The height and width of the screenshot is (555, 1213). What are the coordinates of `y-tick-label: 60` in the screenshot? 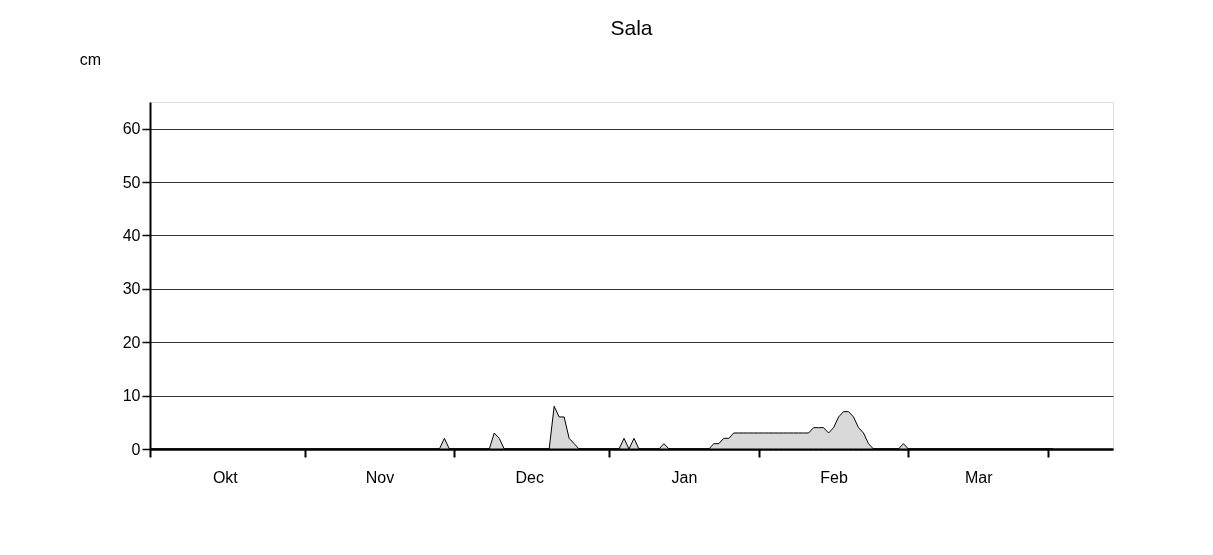 It's located at (131, 129).